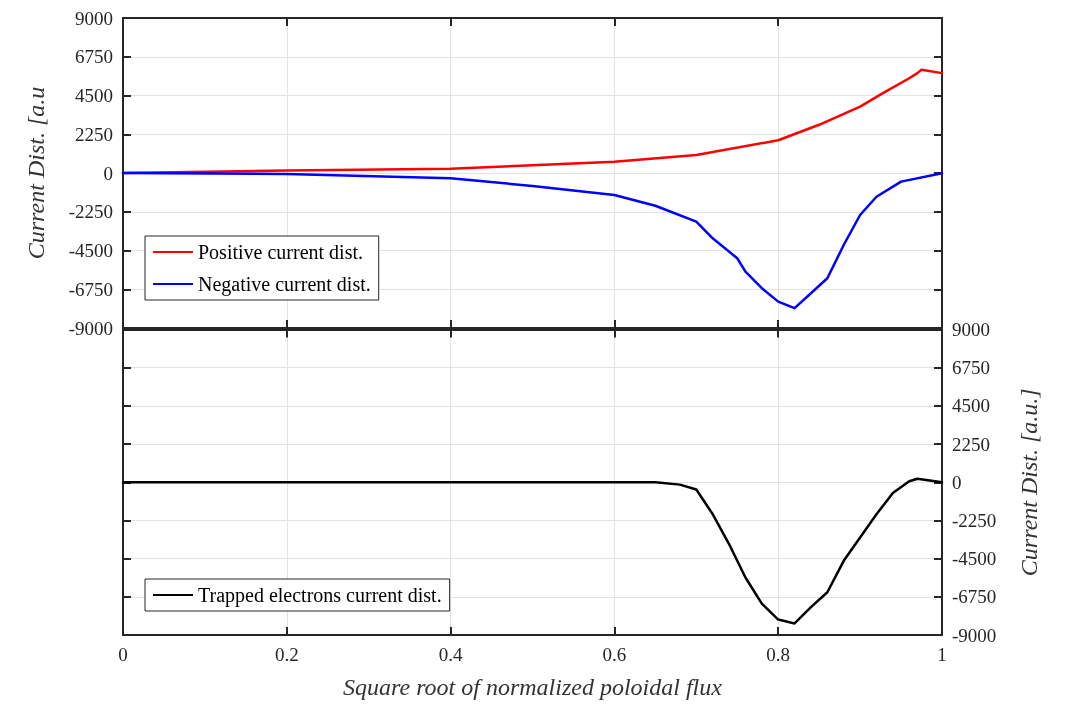  What do you see at coordinates (778, 654) in the screenshot?
I see `x-tick-label: 0.8` at bounding box center [778, 654].